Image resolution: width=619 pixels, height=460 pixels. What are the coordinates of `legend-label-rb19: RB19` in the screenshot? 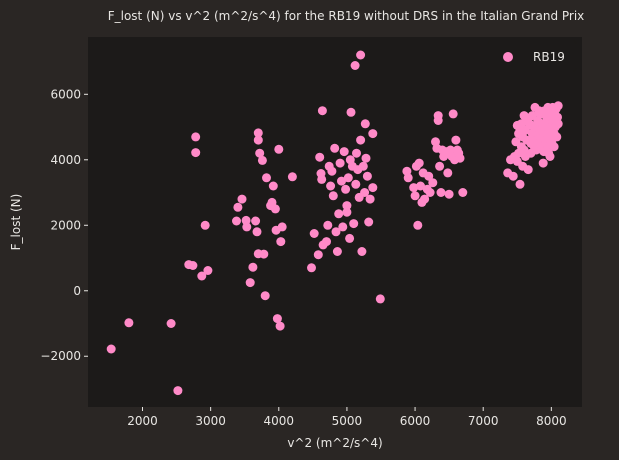 It's located at (549, 57).